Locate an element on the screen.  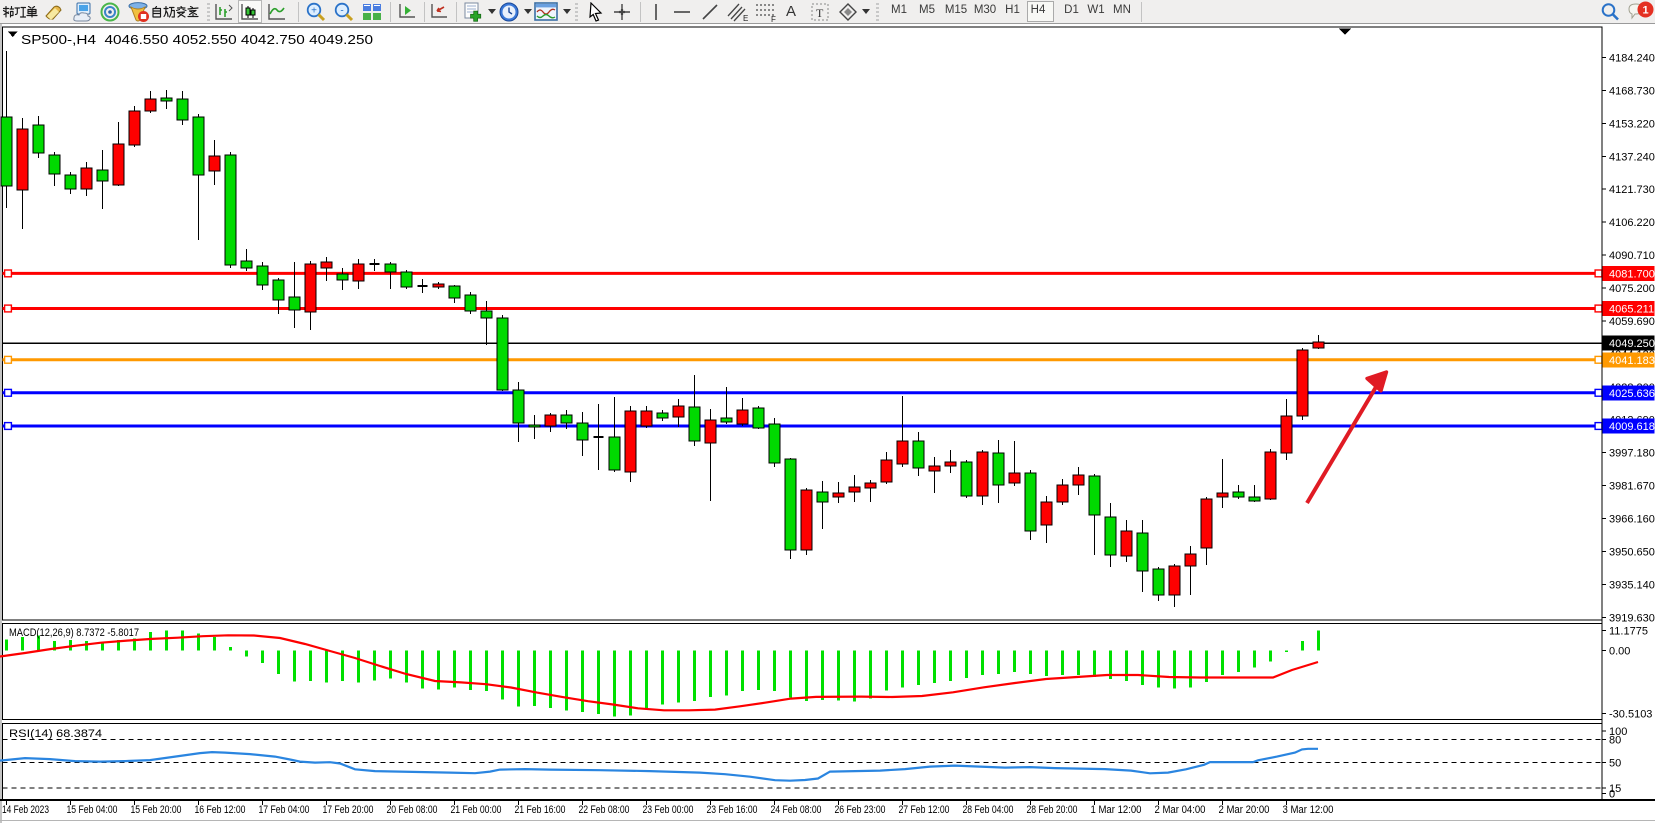
svg-text: 11.1775 is located at coordinates (1628, 632).